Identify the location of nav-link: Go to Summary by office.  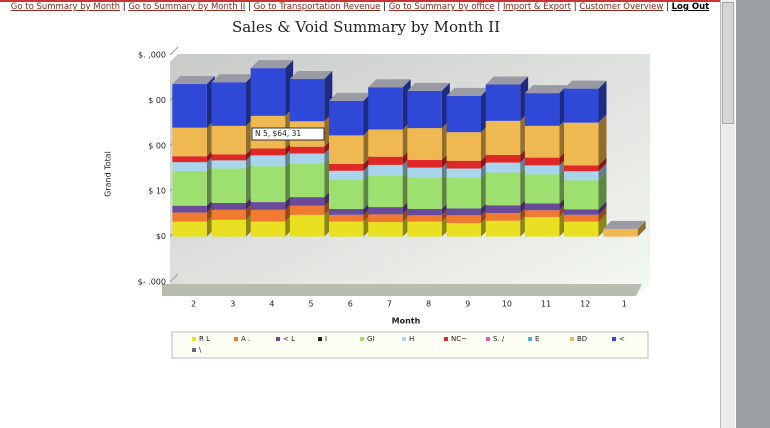
(441, 7).